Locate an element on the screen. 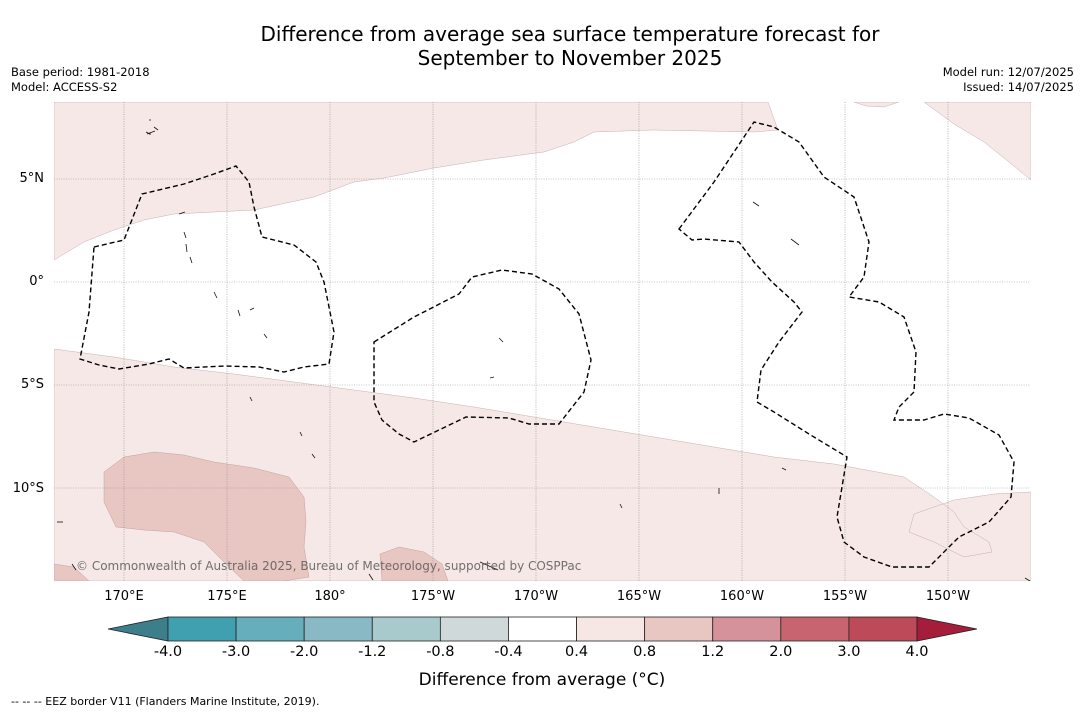  anomaly-region-medium-south is located at coordinates (414, 563).